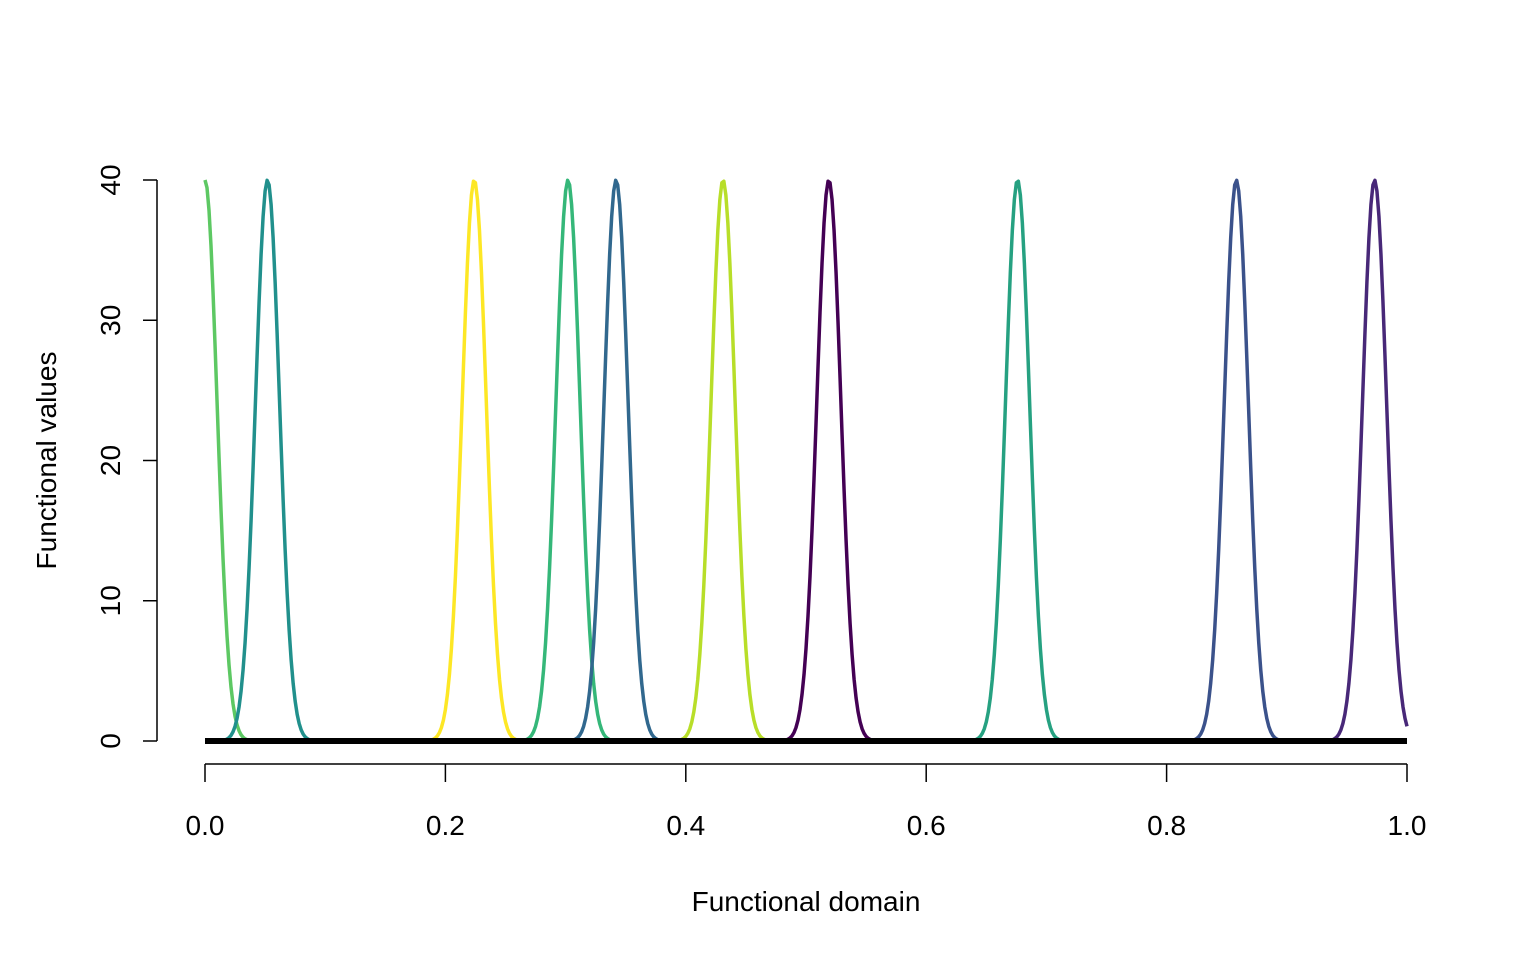  I want to click on y-tick-label: 20, so click(110, 460).